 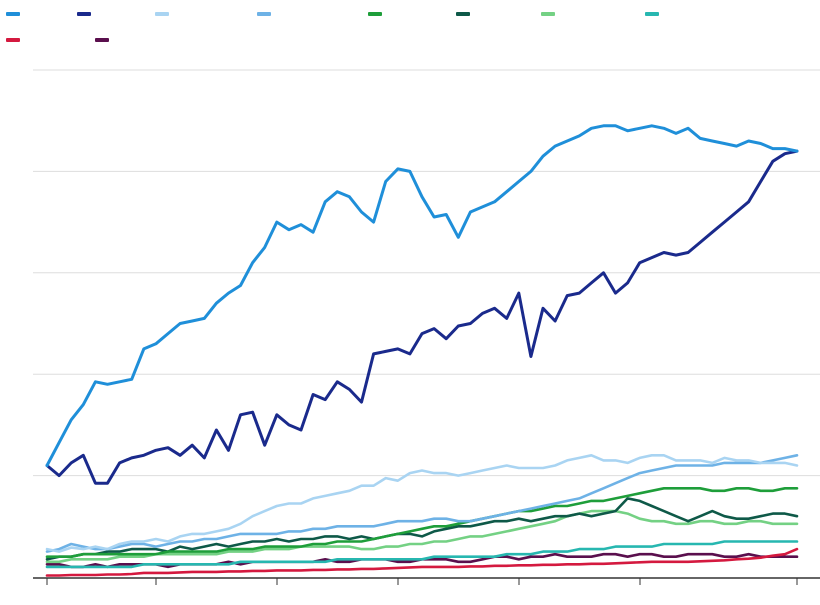 What do you see at coordinates (332, 27) in the screenshot?
I see `legend` at bounding box center [332, 27].